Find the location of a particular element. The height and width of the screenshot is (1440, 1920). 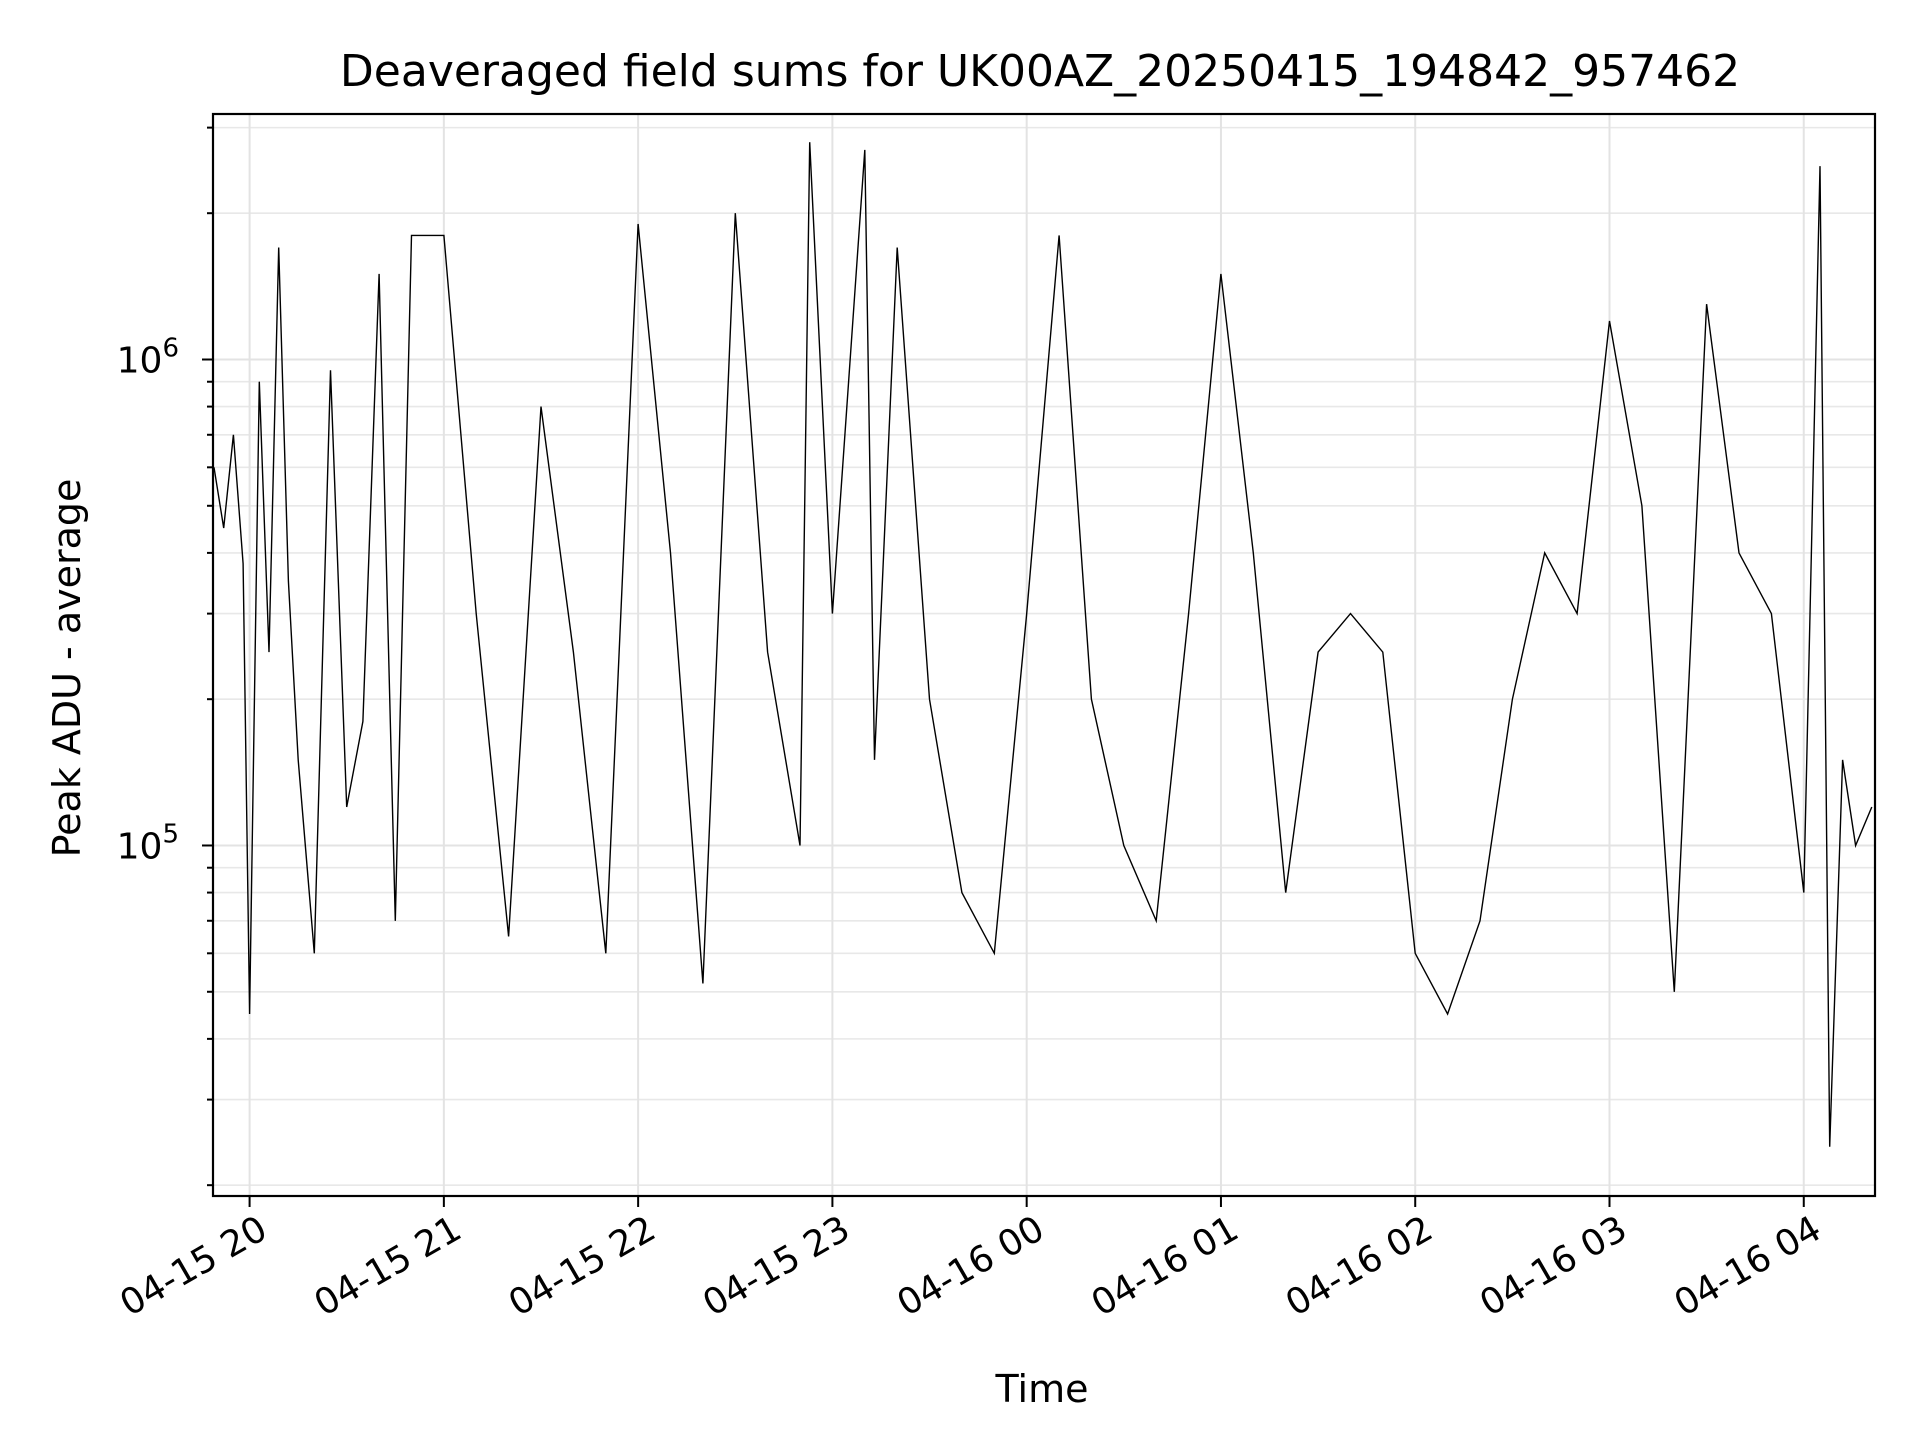

y-tick-label: 10⁵ is located at coordinates (148, 843).